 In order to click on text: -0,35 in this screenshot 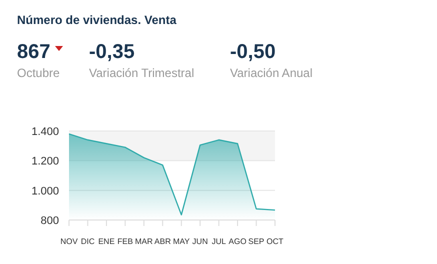, I will do `click(112, 52)`.